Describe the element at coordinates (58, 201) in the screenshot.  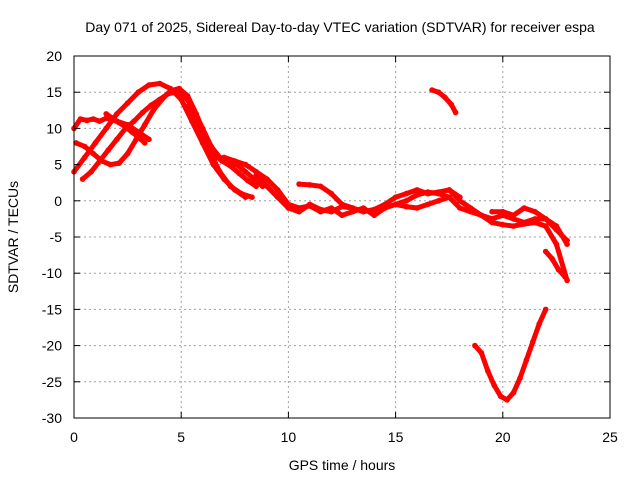
I see `y-tick-label: 0` at that location.